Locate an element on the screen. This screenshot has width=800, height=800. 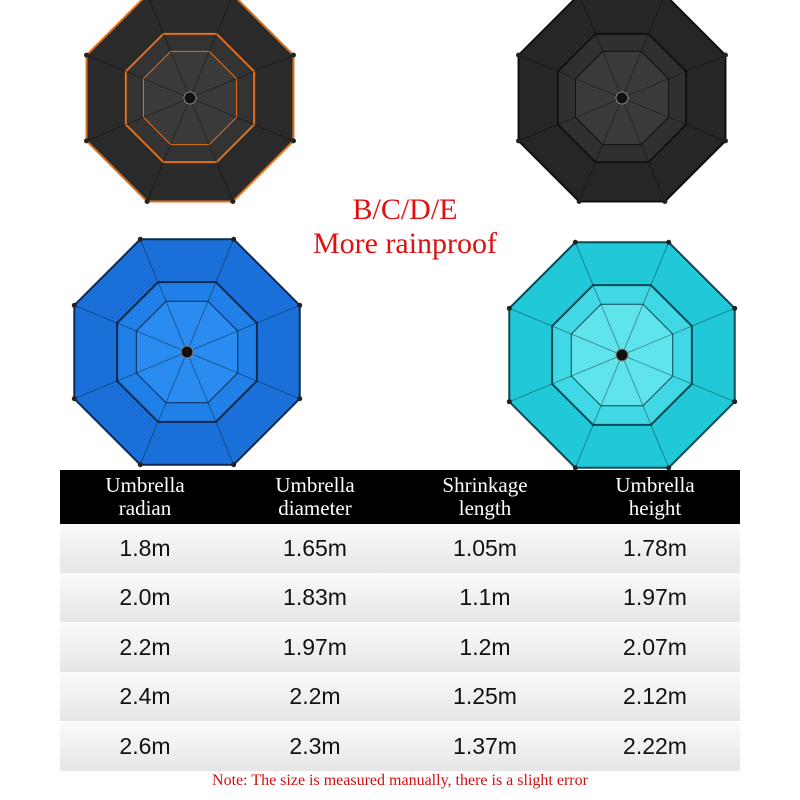
header-cell: Shrinkage length is located at coordinates (485, 497).